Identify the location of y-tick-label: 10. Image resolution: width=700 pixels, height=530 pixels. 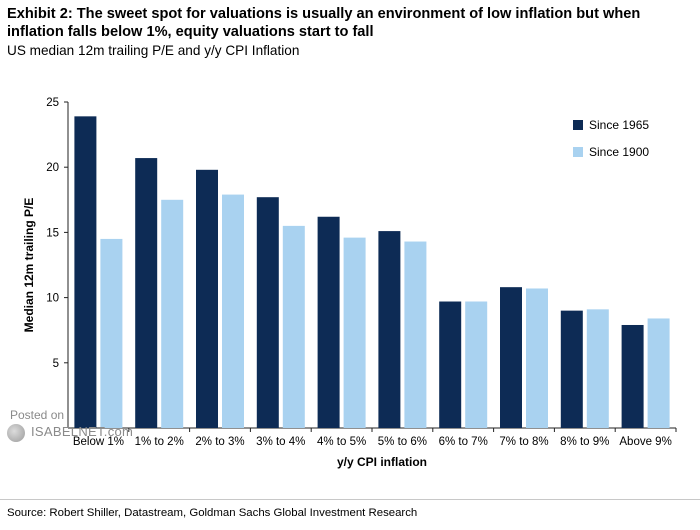
(52, 299).